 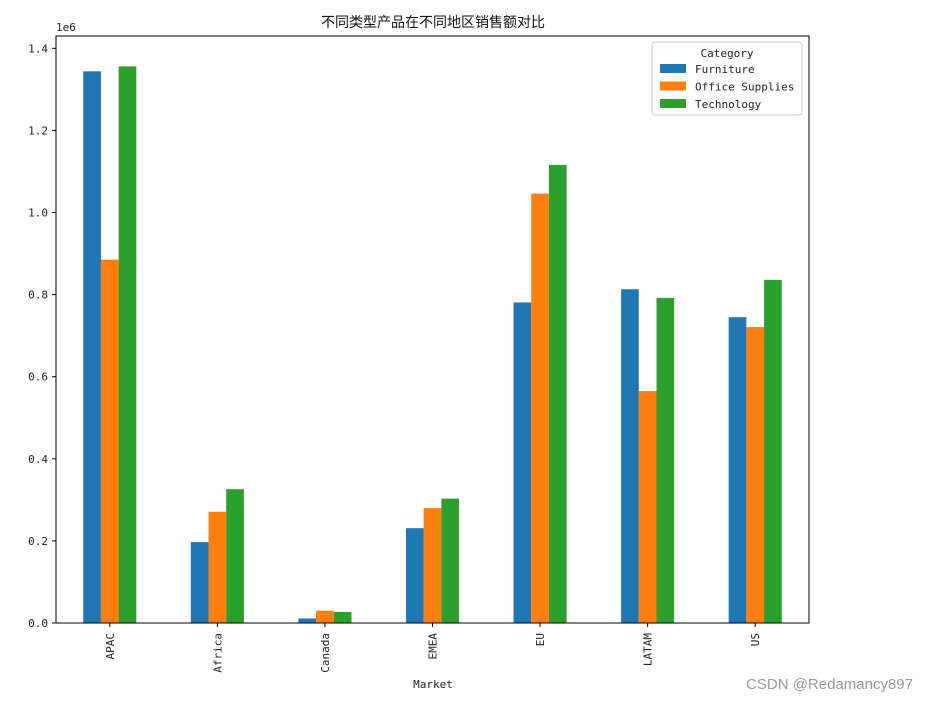 What do you see at coordinates (725, 69) in the screenshot?
I see `legend-item-label: Furniture` at bounding box center [725, 69].